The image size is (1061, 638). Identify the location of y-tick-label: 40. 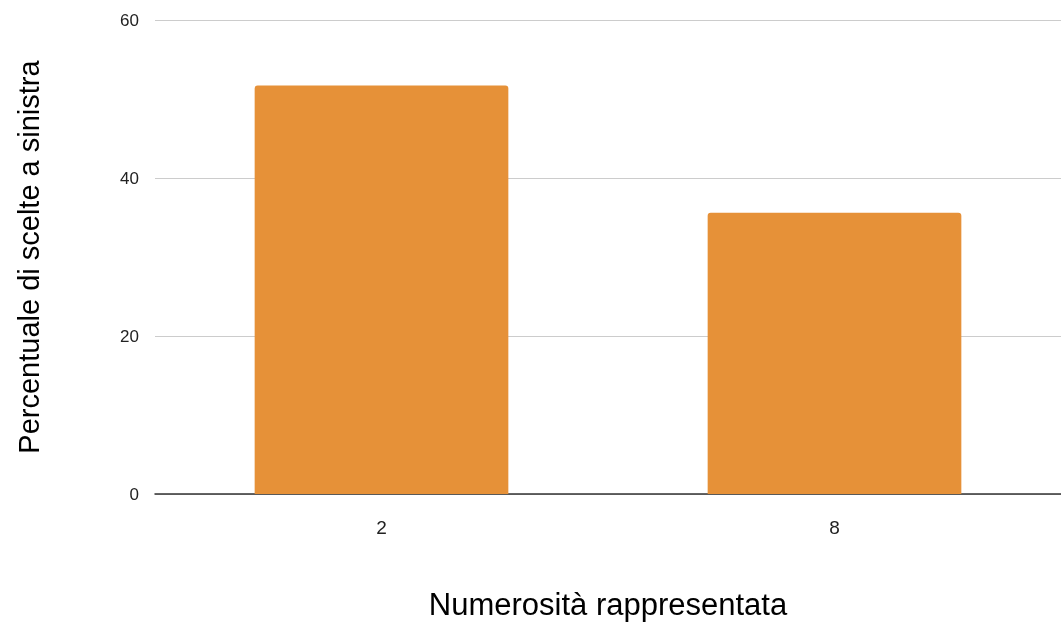
(129, 178).